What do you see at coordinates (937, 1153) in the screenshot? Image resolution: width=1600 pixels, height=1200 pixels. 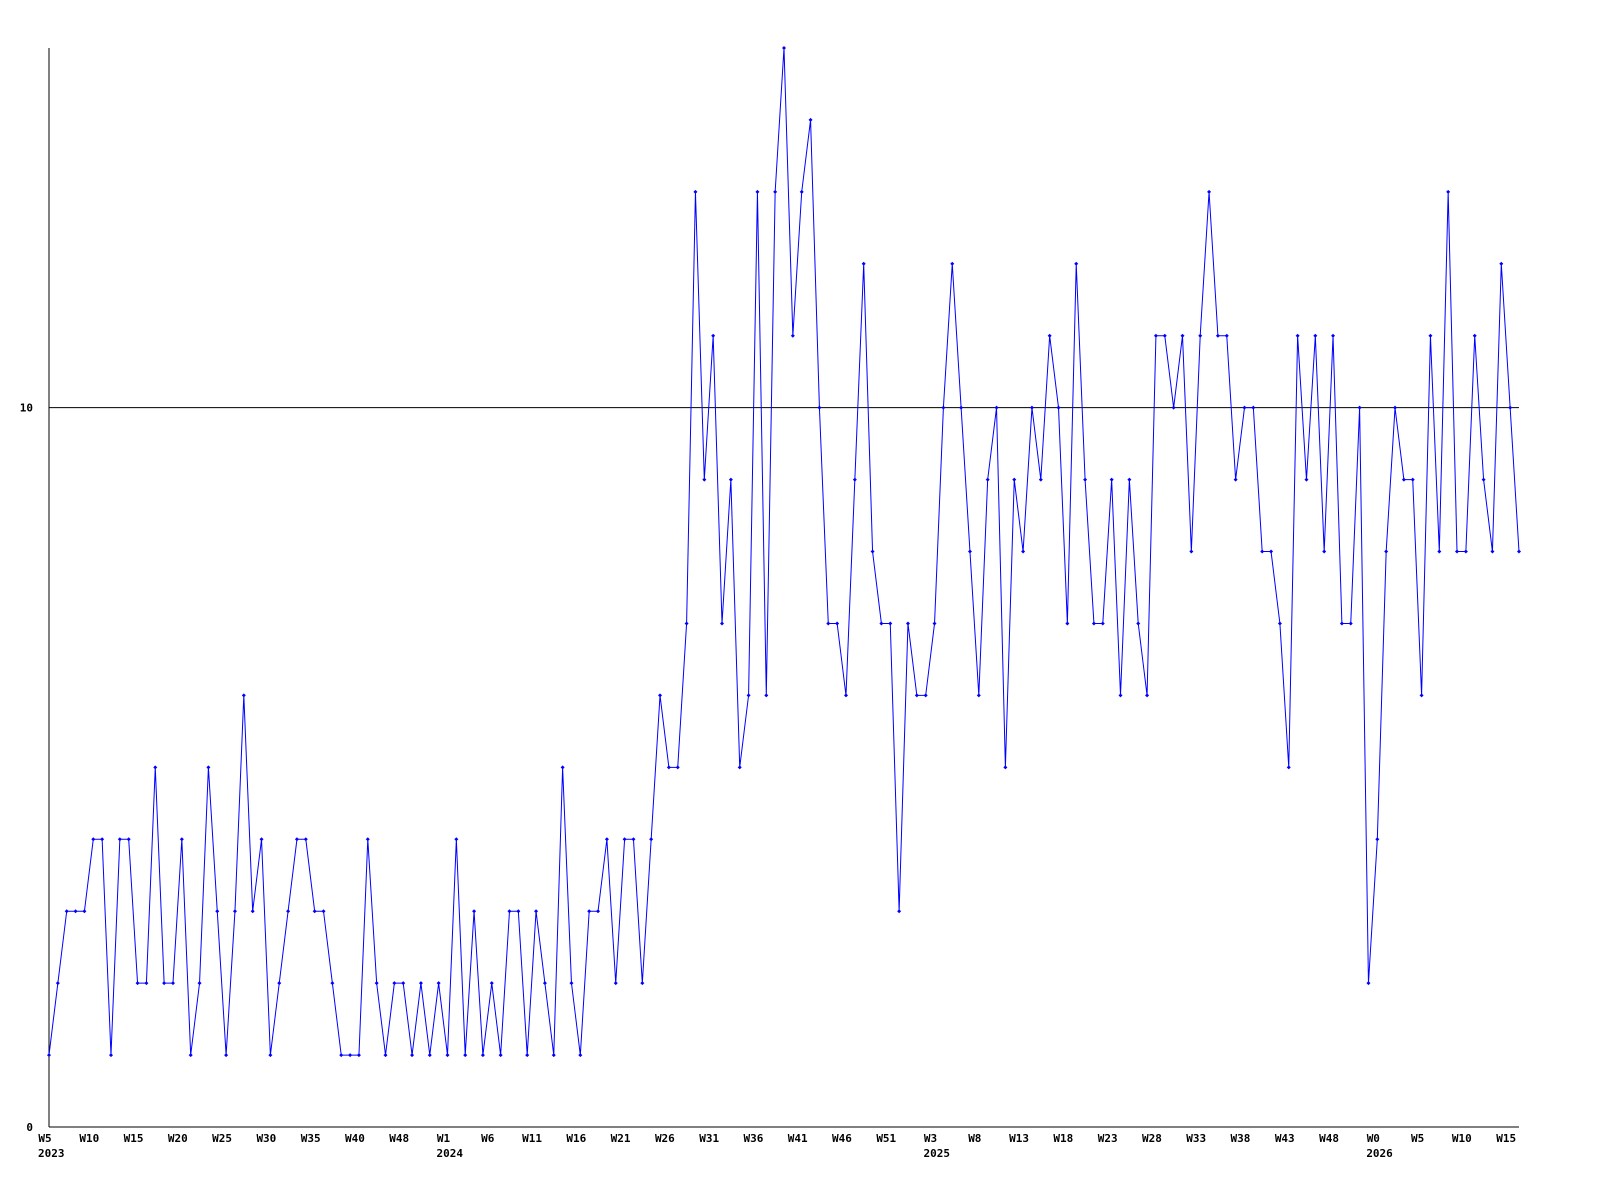 I see `x-year-label: 2025` at bounding box center [937, 1153].